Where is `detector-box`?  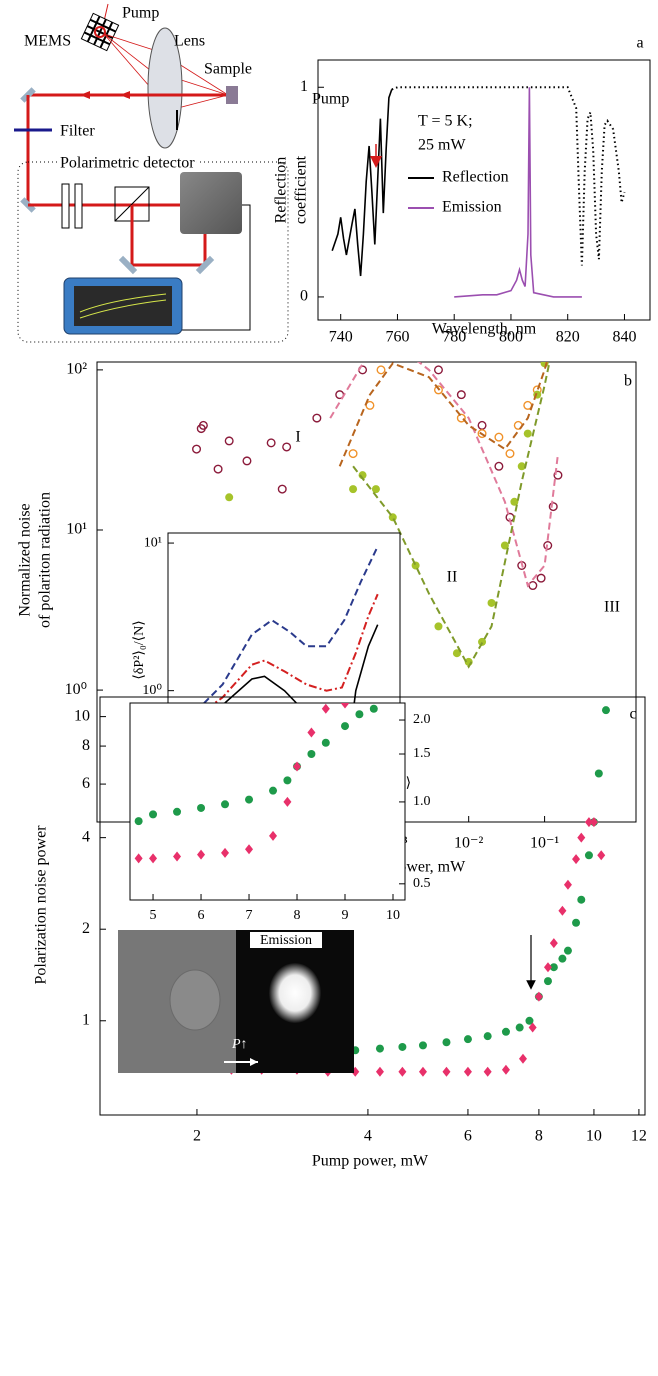
detector-box is located at coordinates (153, 252).